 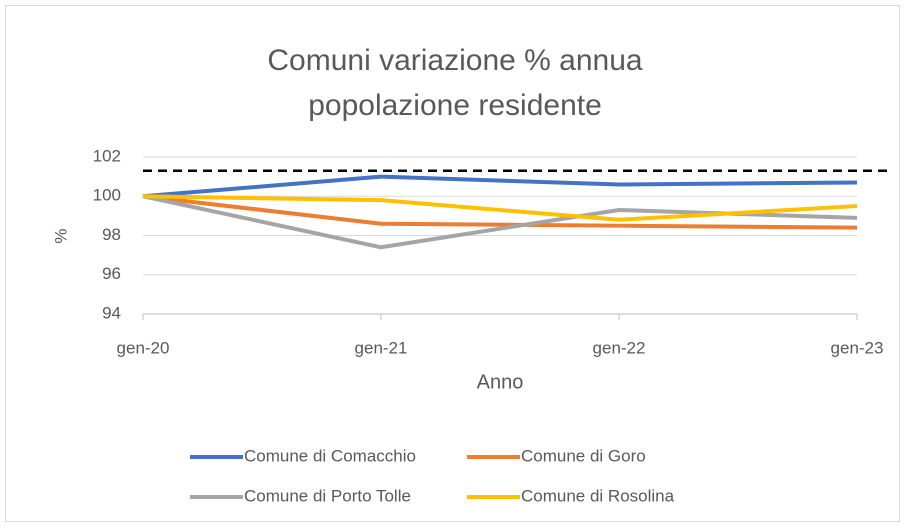 What do you see at coordinates (107, 155) in the screenshot?
I see `y-tick-label: 102` at bounding box center [107, 155].